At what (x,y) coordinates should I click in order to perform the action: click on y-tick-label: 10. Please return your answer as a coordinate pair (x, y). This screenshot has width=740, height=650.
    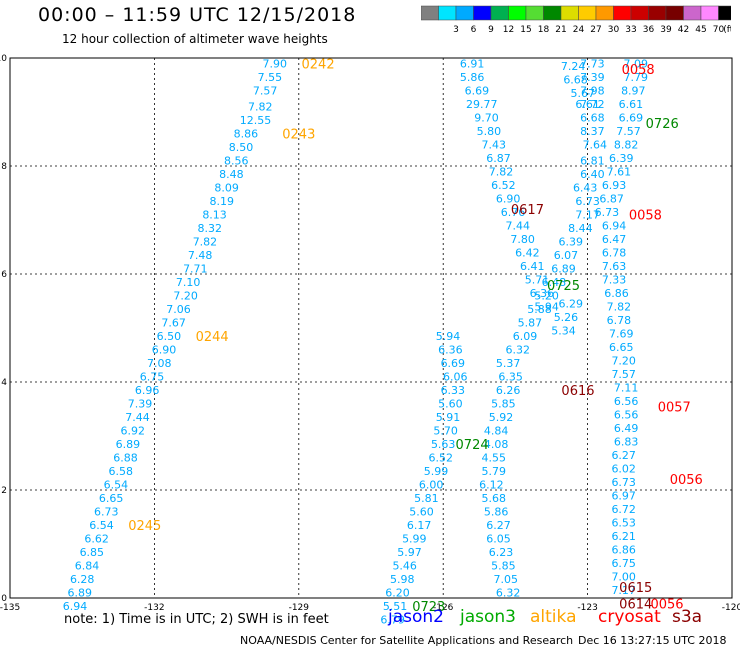
    Looking at the image, I should click on (3, 59).